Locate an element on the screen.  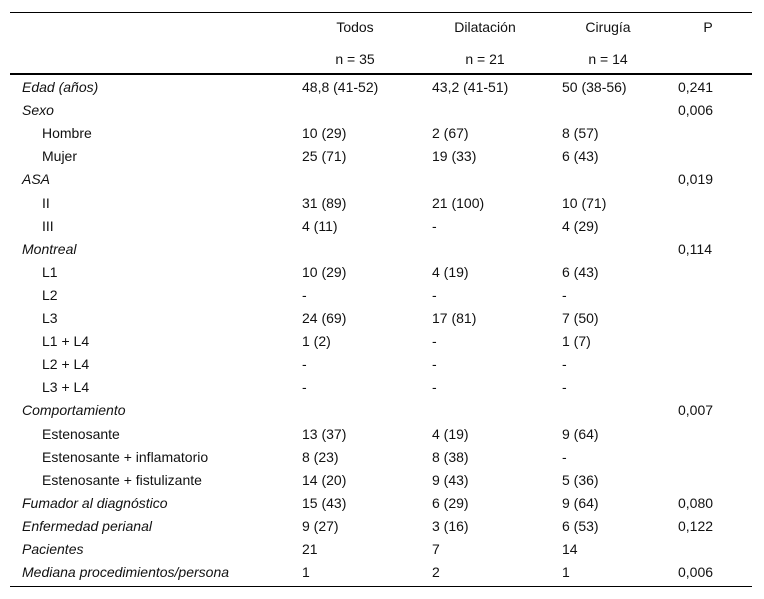
row-label: L3 + L4 is located at coordinates (66, 387).